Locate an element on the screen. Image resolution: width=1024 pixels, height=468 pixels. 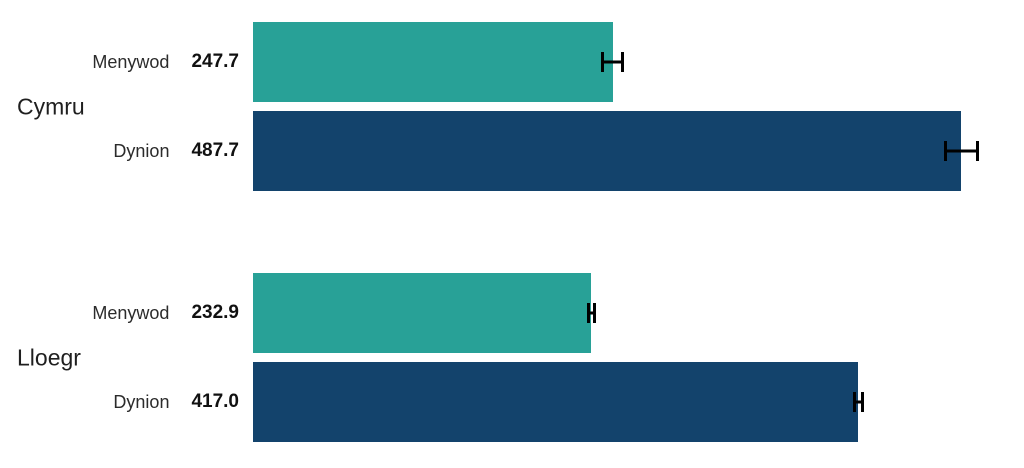
bar-cymru-dynion is located at coordinates (607, 151).